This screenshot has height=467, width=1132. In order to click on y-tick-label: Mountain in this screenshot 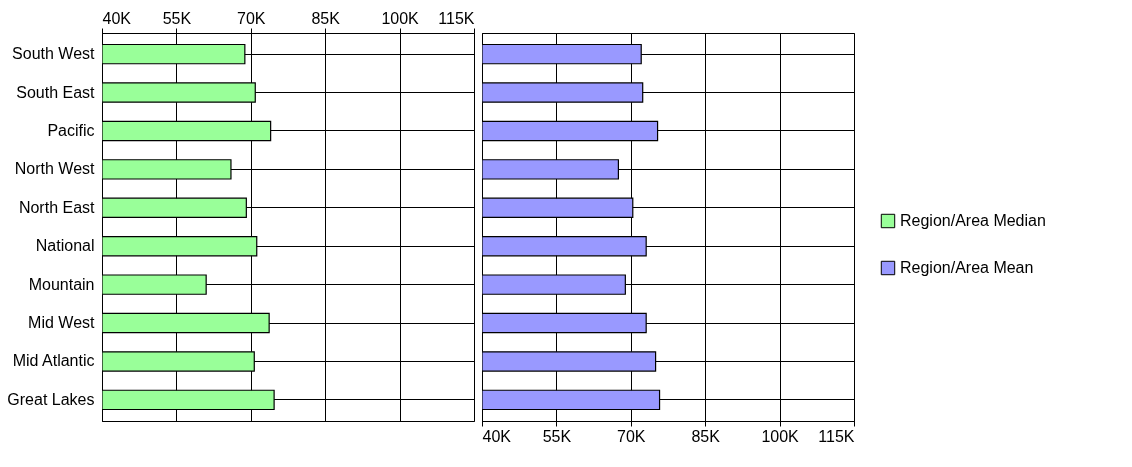, I will do `click(61, 284)`.